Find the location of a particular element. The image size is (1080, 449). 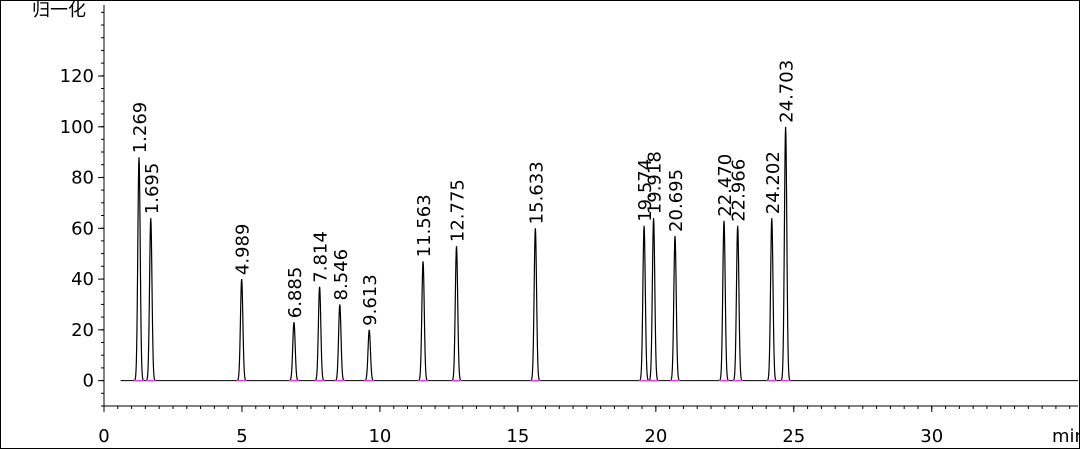

peak-label: 20.695 is located at coordinates (676, 200).